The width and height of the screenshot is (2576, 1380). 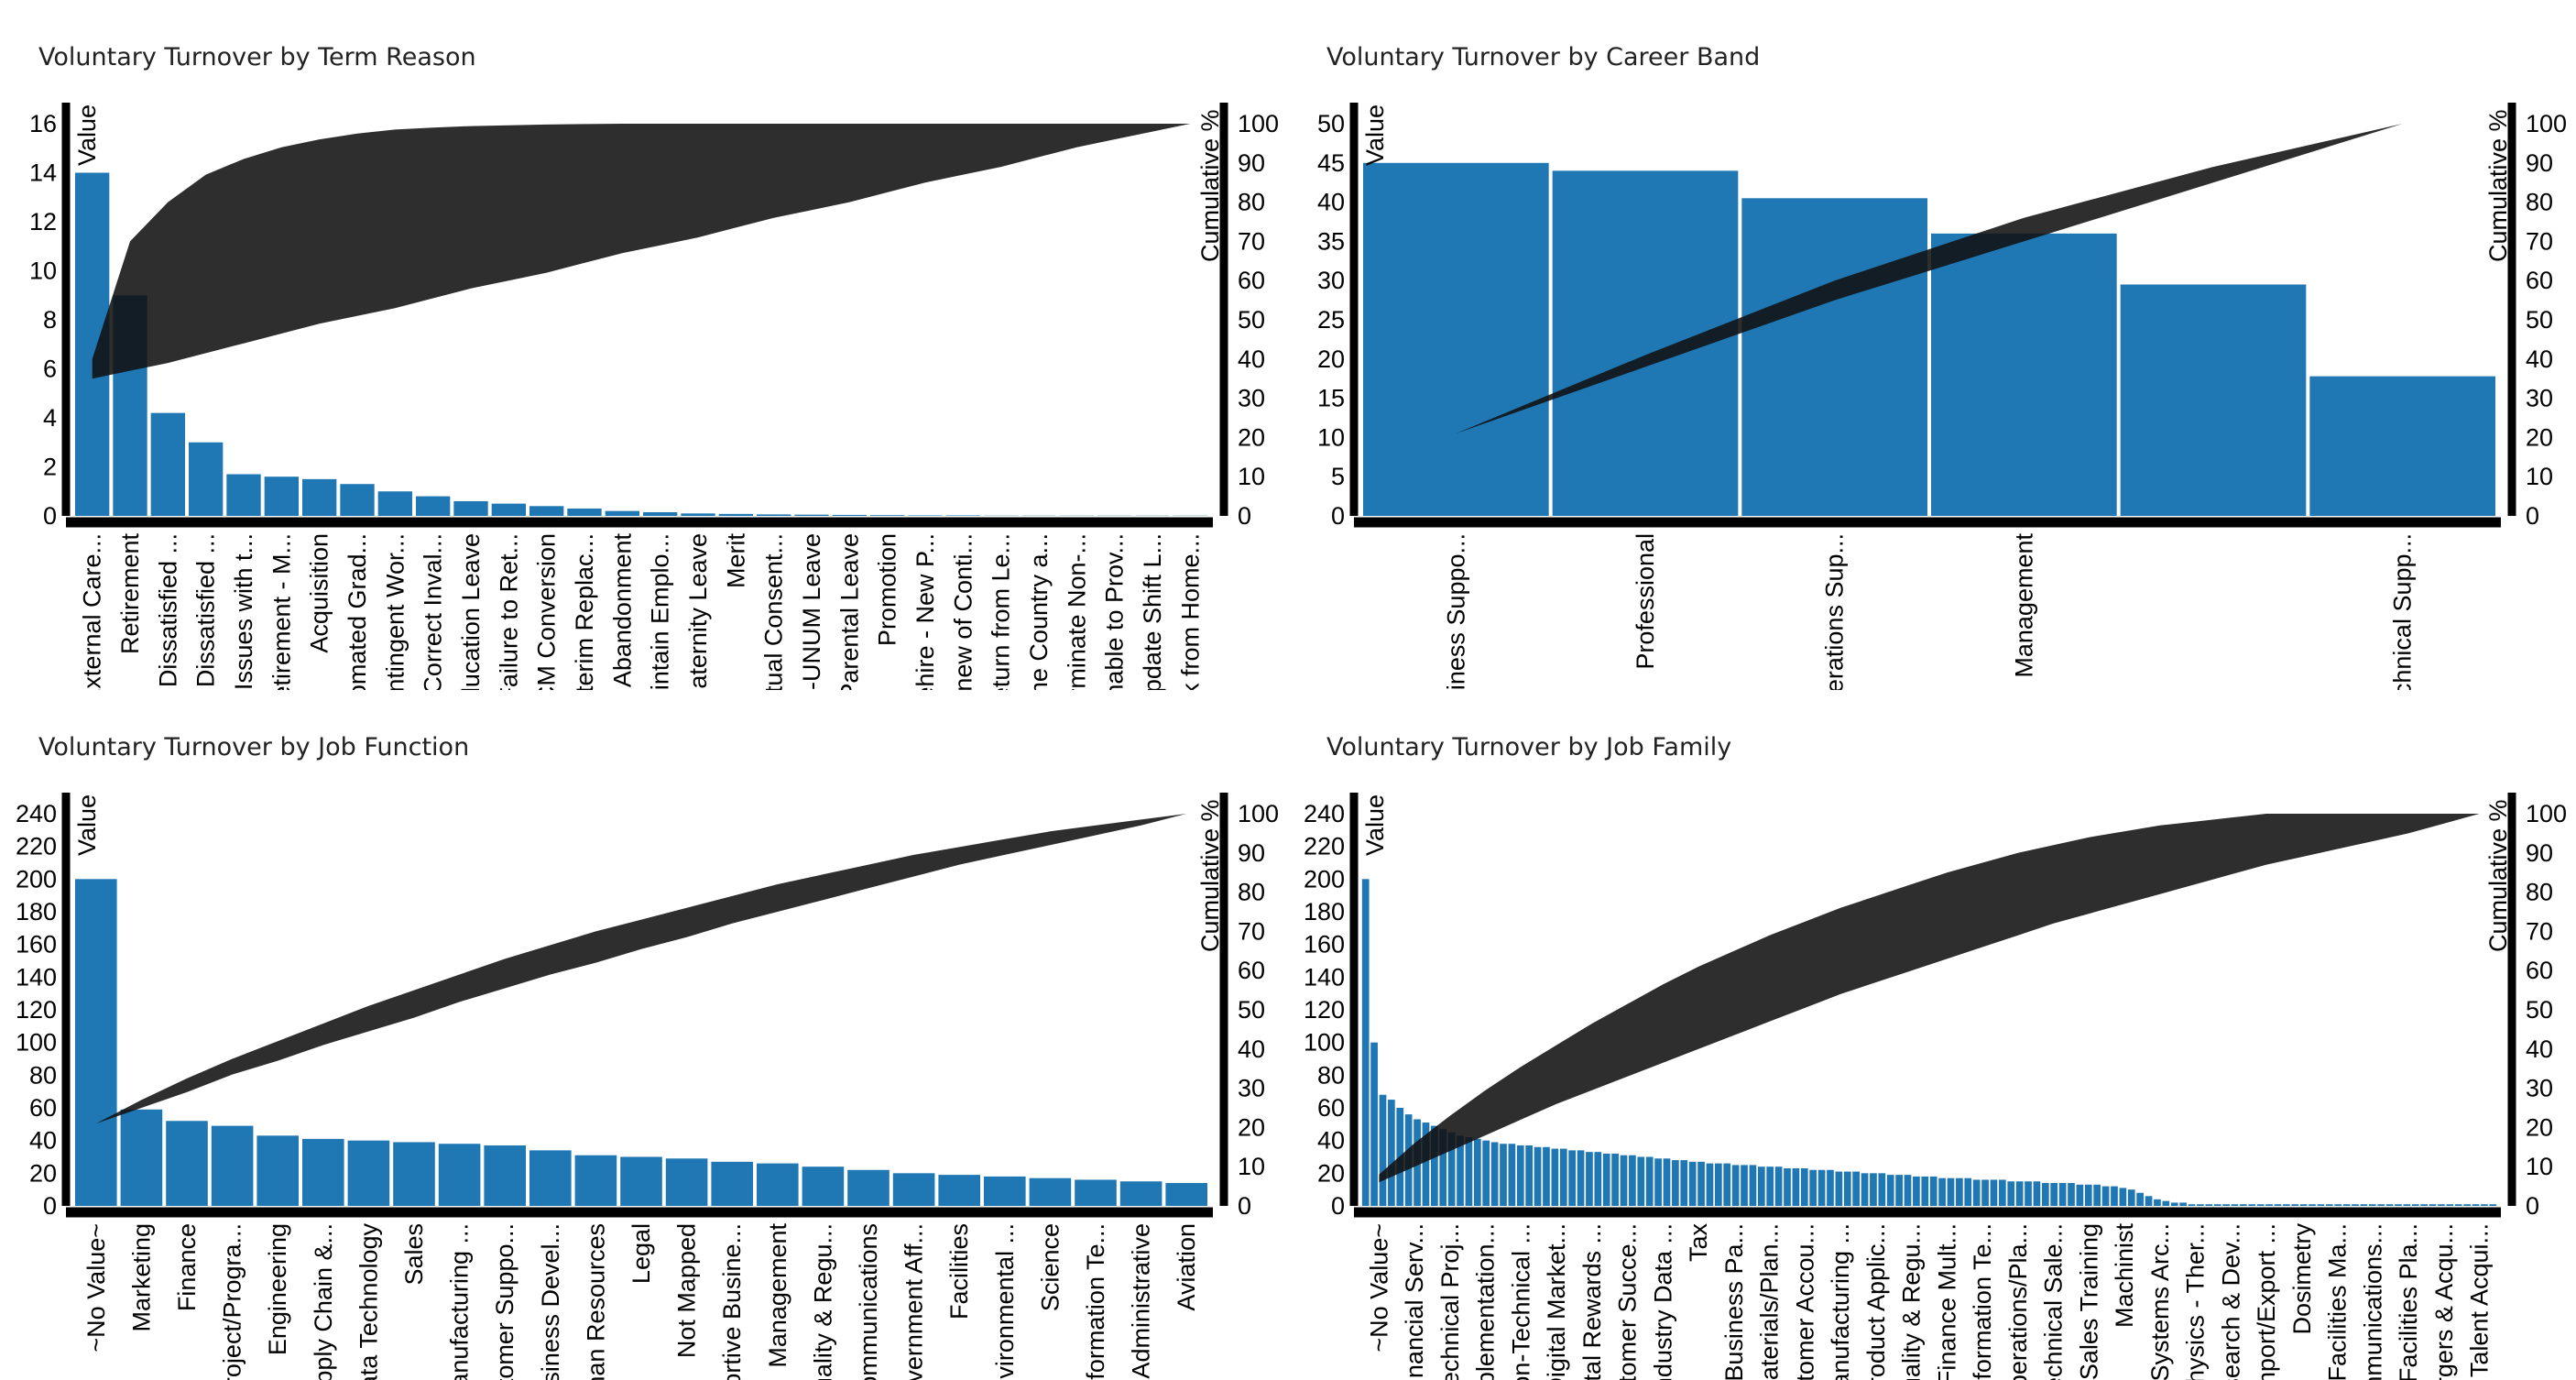 I want to click on chart-0-ytick-8: 16, so click(x=43, y=123).